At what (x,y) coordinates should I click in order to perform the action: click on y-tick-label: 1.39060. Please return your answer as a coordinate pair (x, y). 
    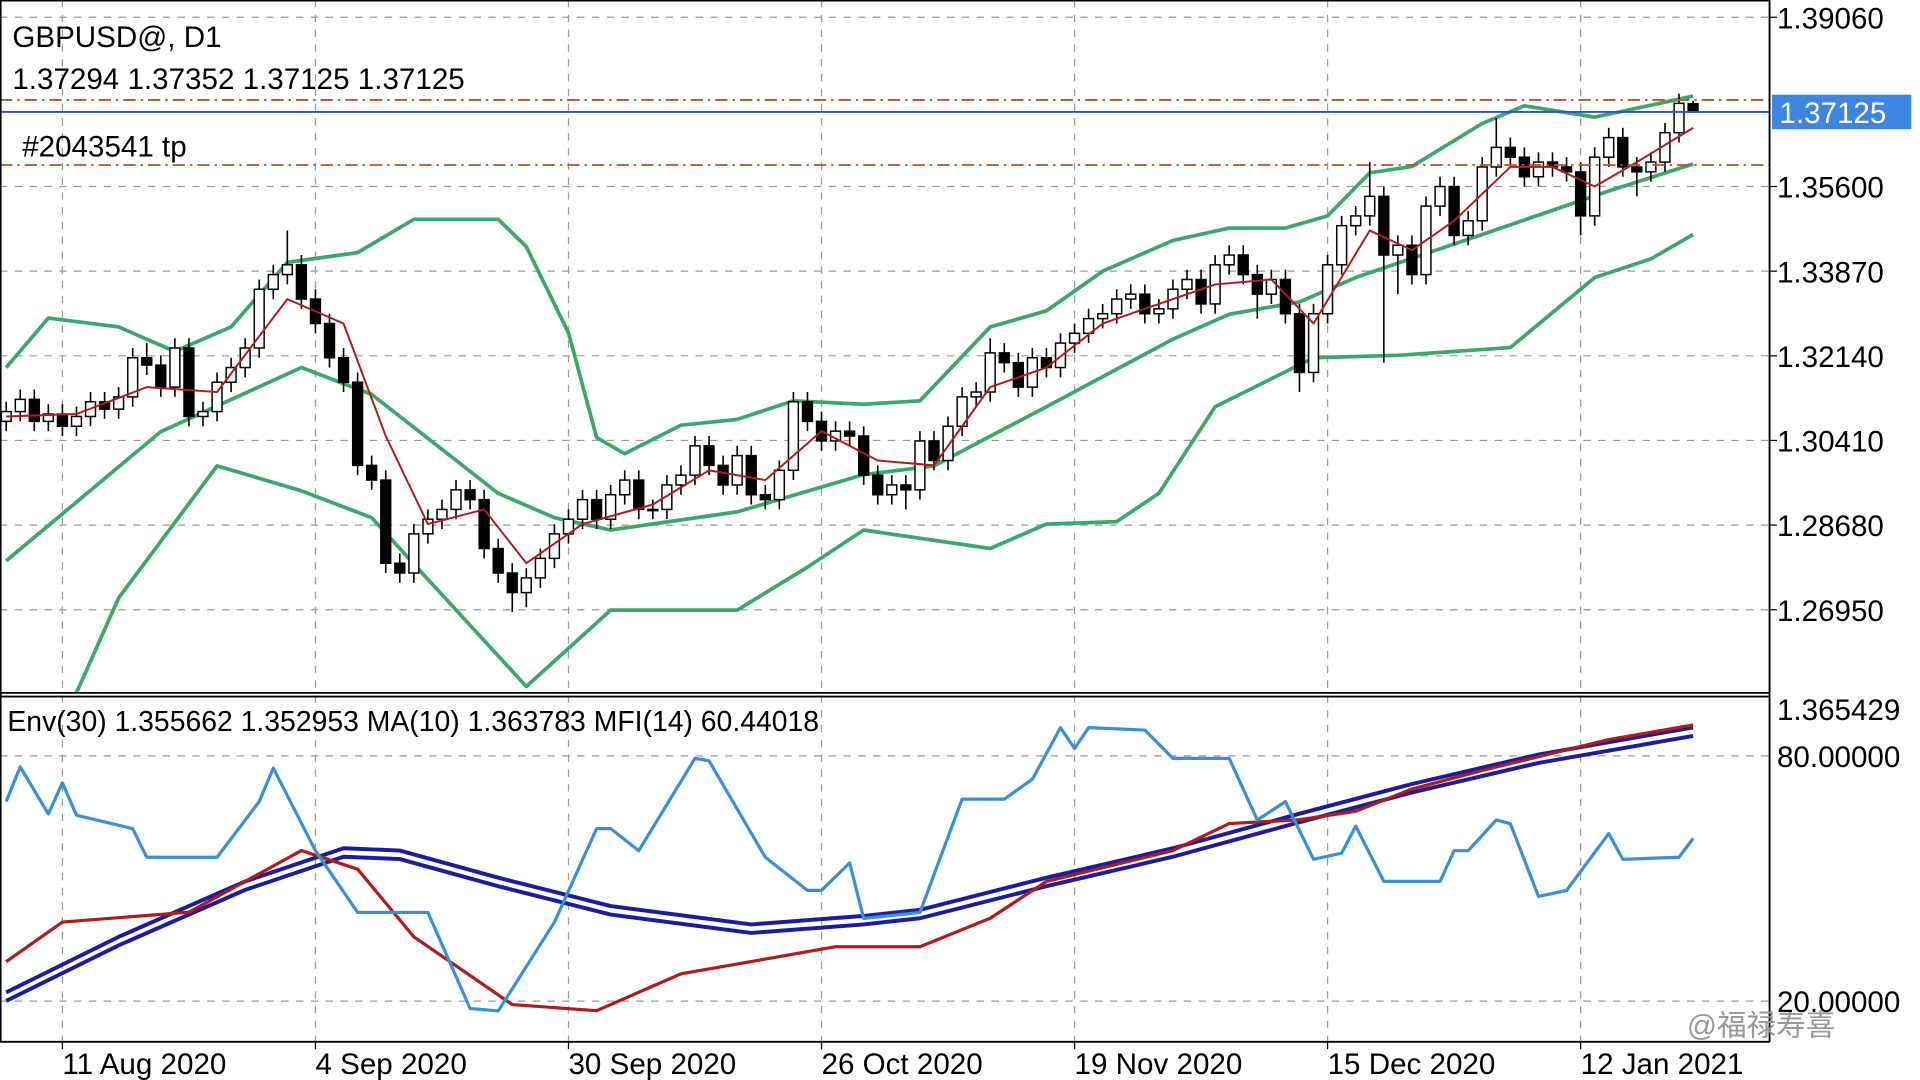
    Looking at the image, I should click on (1830, 18).